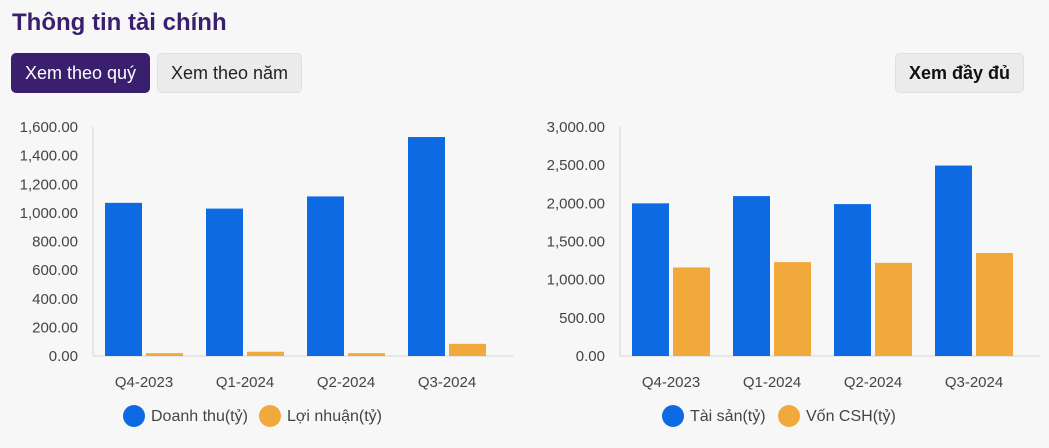 The width and height of the screenshot is (1049, 448). I want to click on page-title: Thông tin tài chính, so click(119, 22).